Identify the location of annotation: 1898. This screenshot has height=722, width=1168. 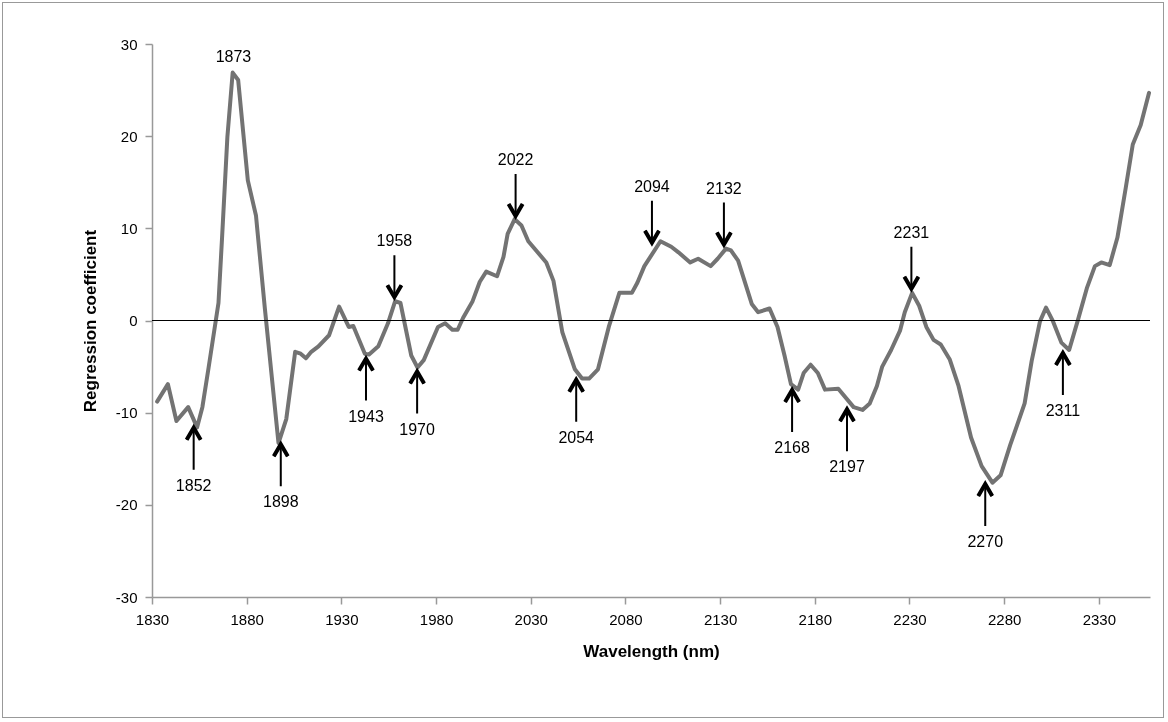
(280, 502).